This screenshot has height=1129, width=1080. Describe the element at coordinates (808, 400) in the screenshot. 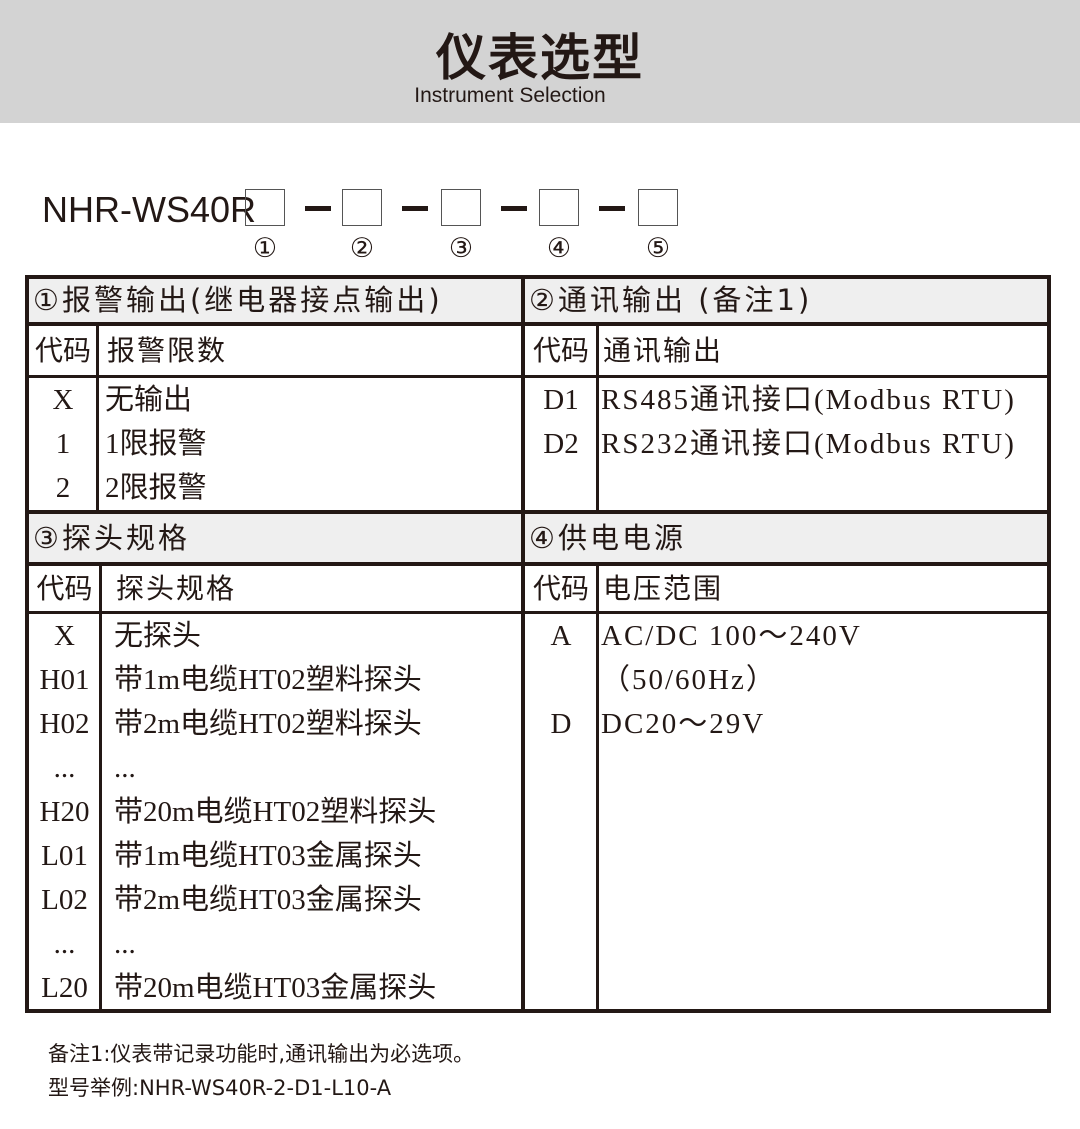

I see `row-description: RS485通讯接口(Modbus RTU)` at that location.